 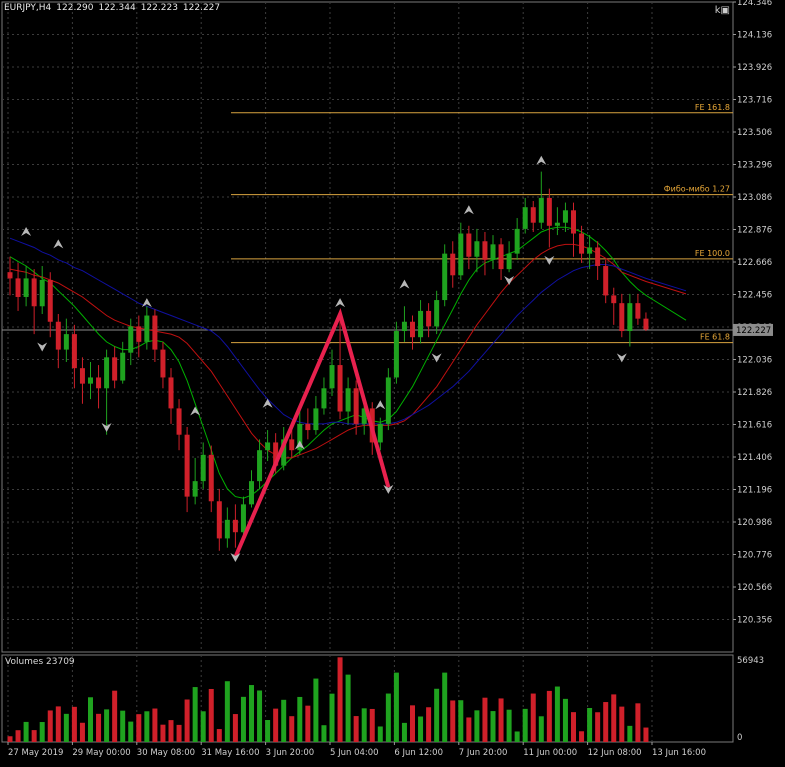 I want to click on y-tick-label: 123.086, so click(x=754, y=198).